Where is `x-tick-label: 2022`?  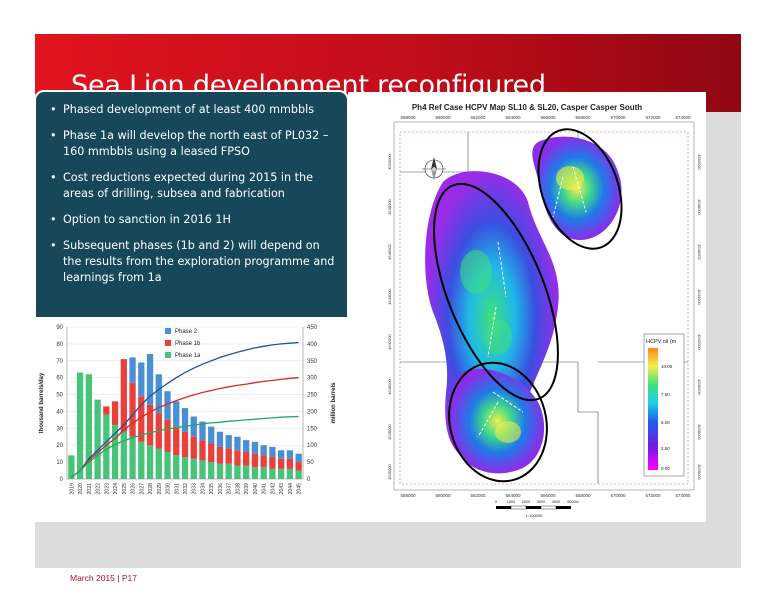
x-tick-label: 2022 is located at coordinates (99, 489).